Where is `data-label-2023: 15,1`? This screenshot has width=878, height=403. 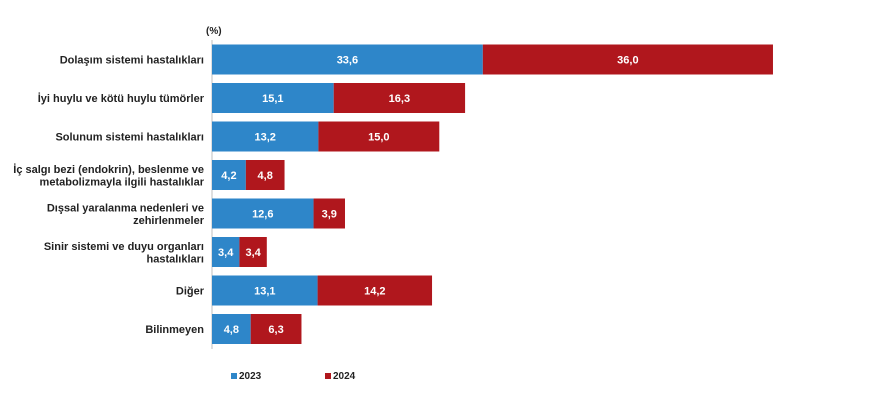 data-label-2023: 15,1 is located at coordinates (272, 99).